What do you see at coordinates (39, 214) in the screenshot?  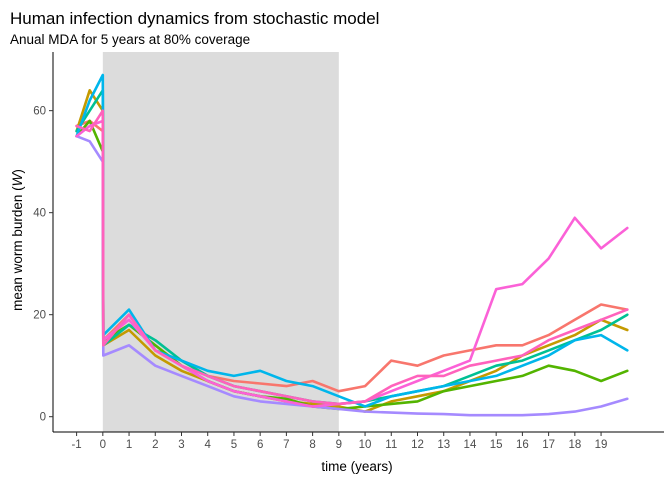 I see `y-tick-label: 40` at bounding box center [39, 214].